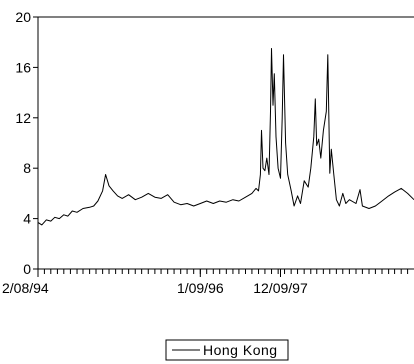  I want to click on y-tick-label: 4, so click(27, 219).